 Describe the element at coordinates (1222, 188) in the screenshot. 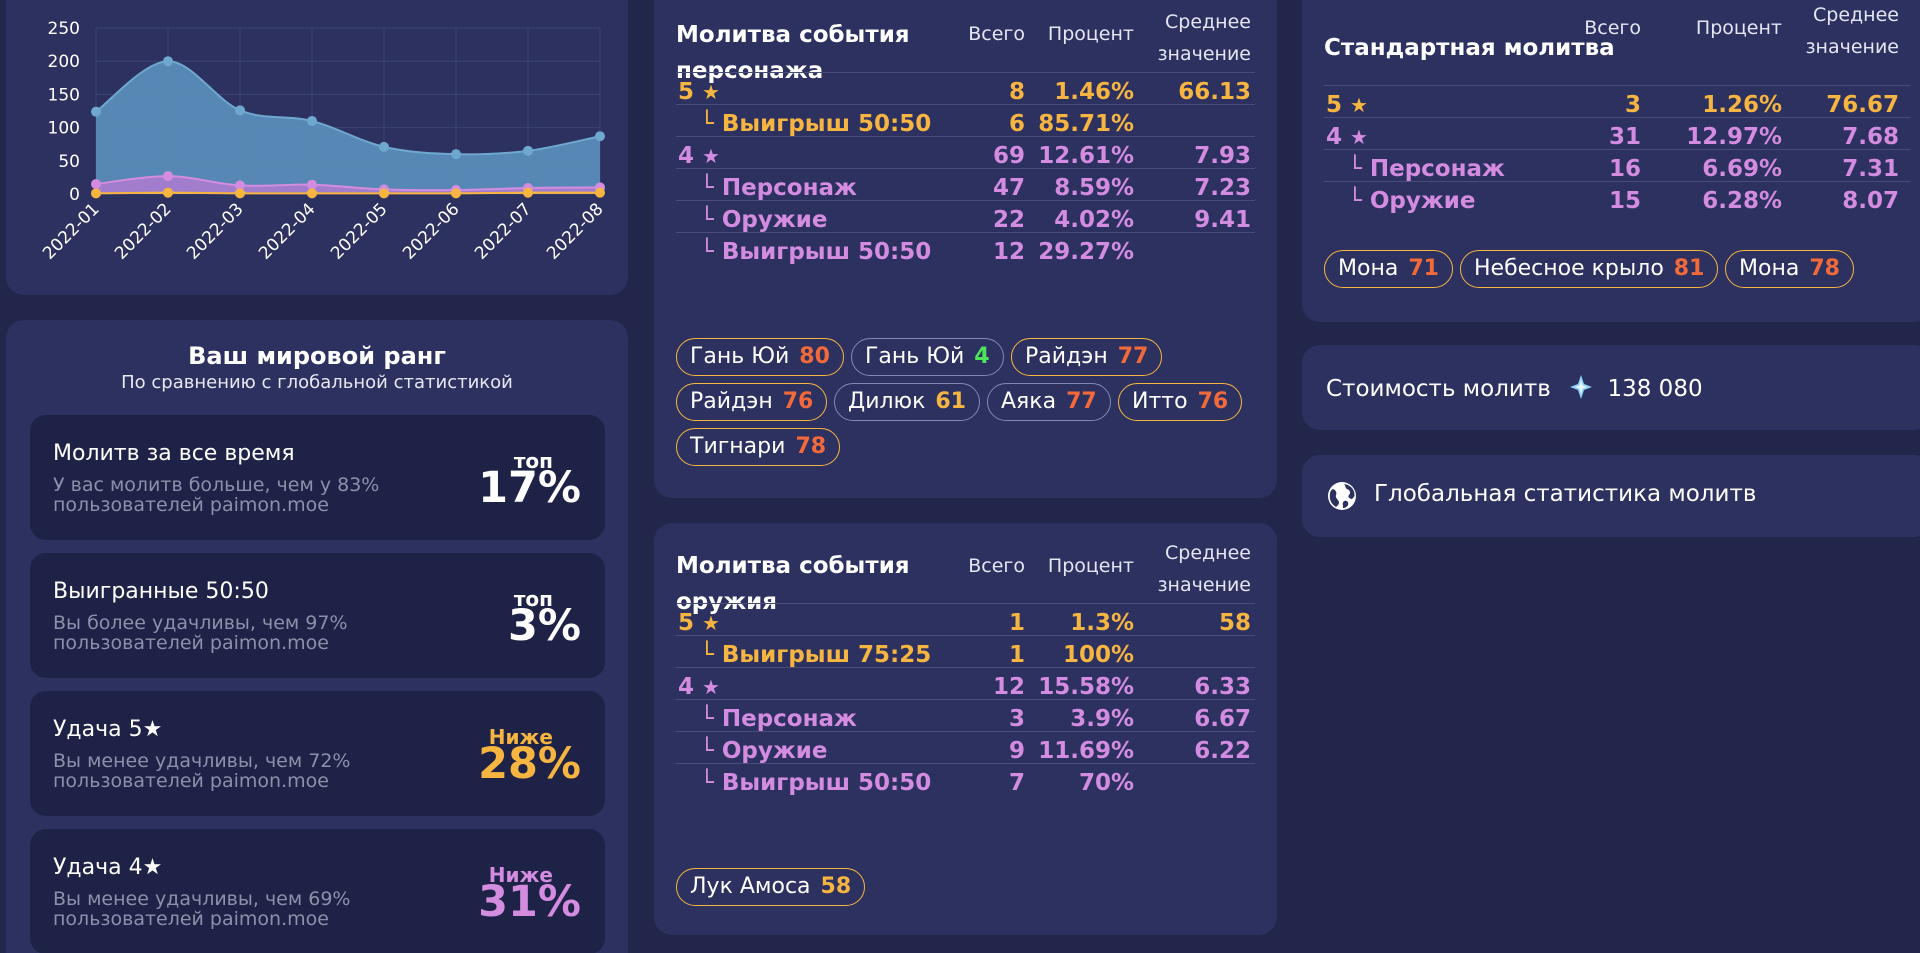

I see `stat-average: 7.23` at that location.